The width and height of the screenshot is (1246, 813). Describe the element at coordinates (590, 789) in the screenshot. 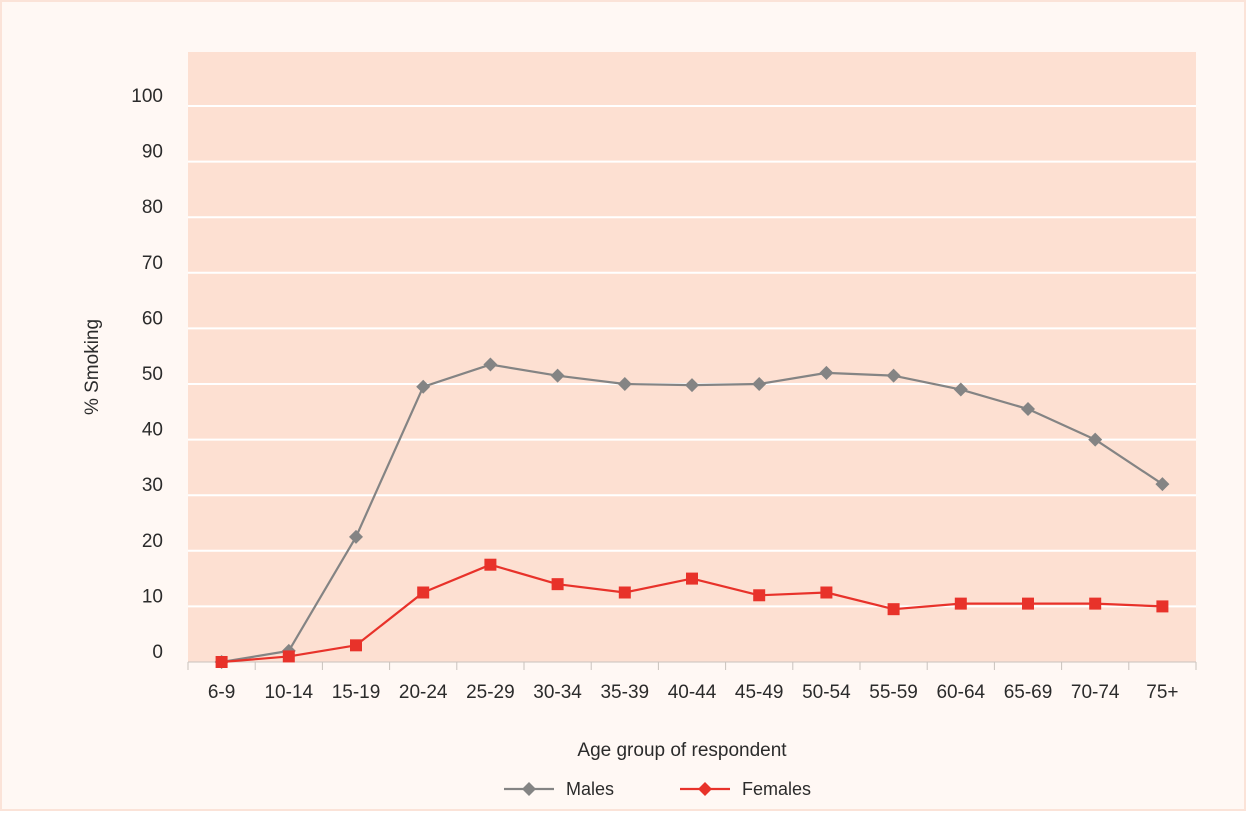

I see `legend-label: Males` at that location.